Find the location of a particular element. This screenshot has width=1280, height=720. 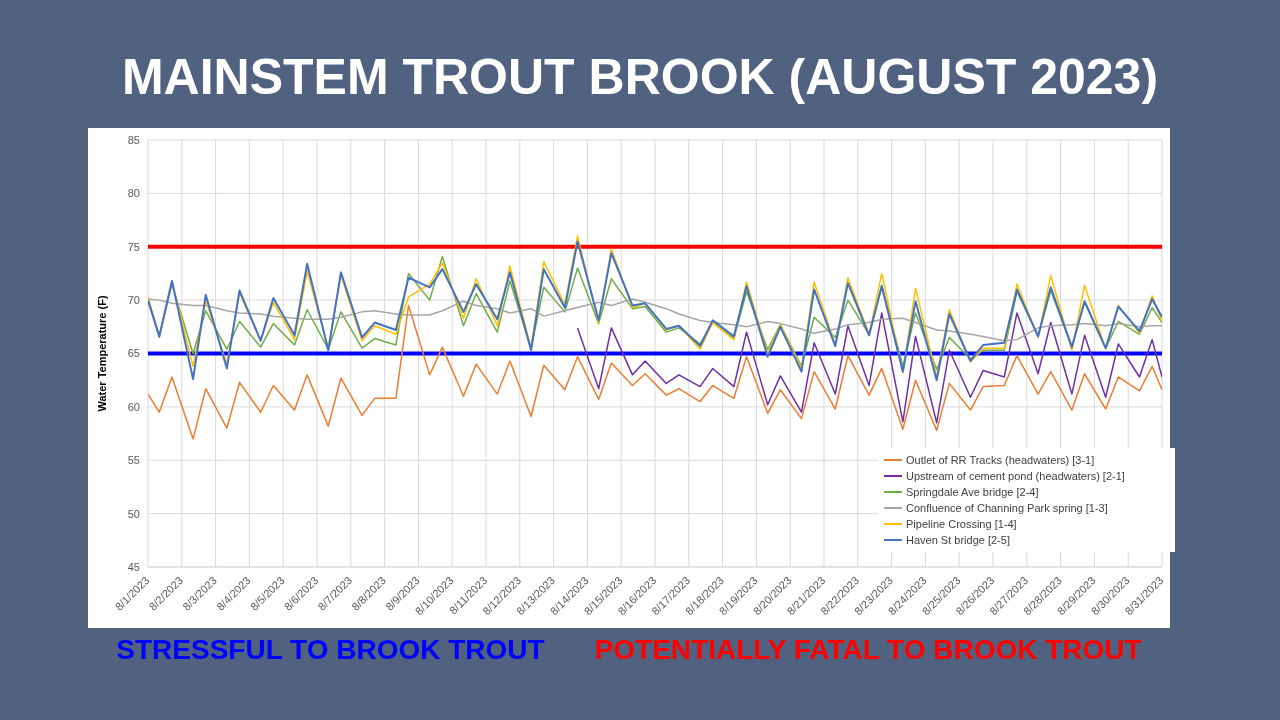

legend-label: Pipeline Crossing [1-4] is located at coordinates (961, 524).